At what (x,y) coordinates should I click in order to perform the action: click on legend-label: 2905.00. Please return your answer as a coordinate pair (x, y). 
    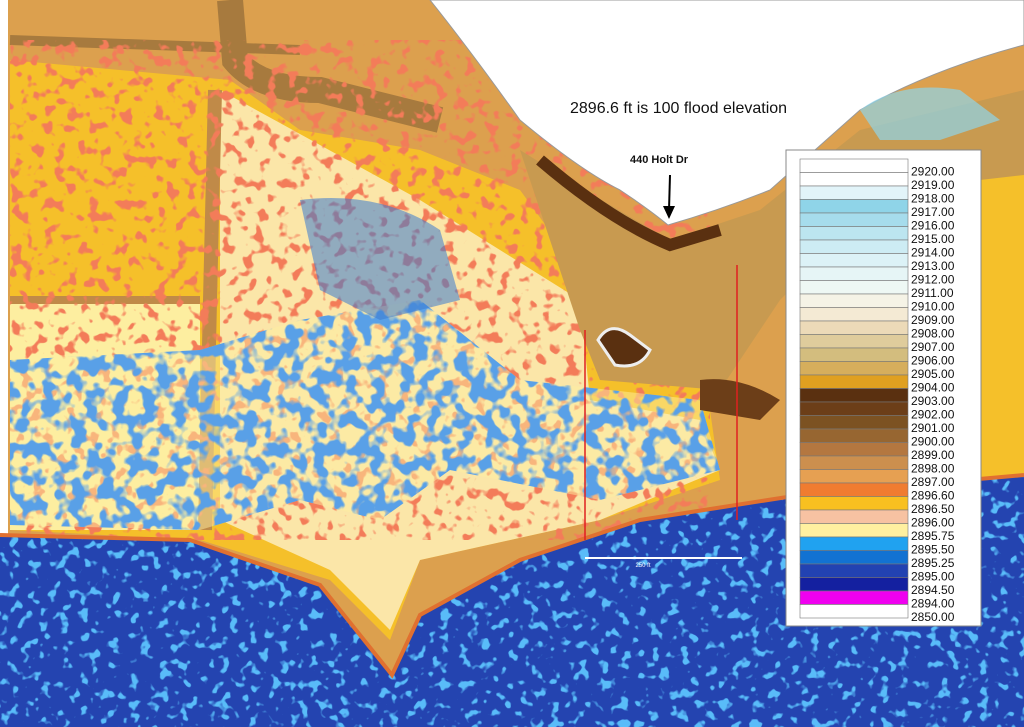
    Looking at the image, I should click on (933, 374).